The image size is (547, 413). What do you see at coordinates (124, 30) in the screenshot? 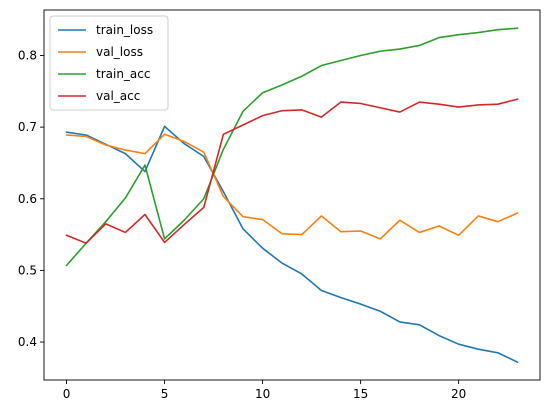
I see `legend-label: train_loss` at bounding box center [124, 30].